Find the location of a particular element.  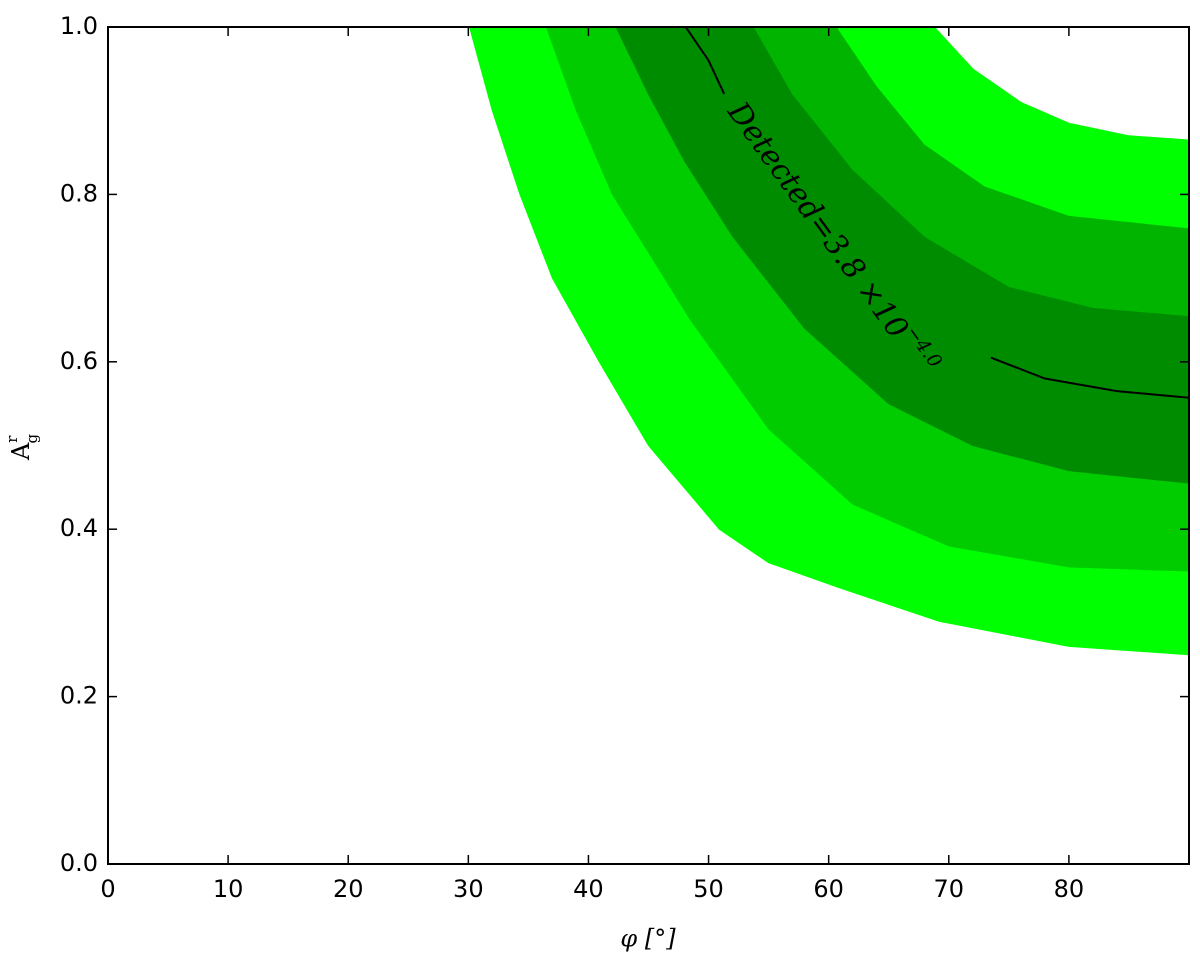

y-tick-label: 0.4 is located at coordinates (79, 528).